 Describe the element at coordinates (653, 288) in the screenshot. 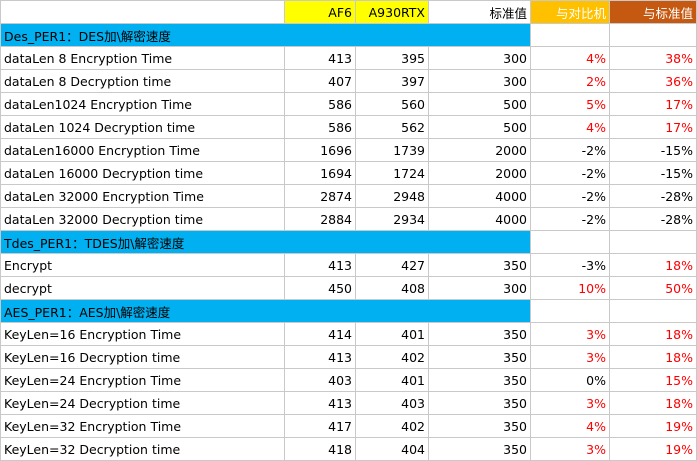

I see `vs-standard-cell: 50%` at that location.